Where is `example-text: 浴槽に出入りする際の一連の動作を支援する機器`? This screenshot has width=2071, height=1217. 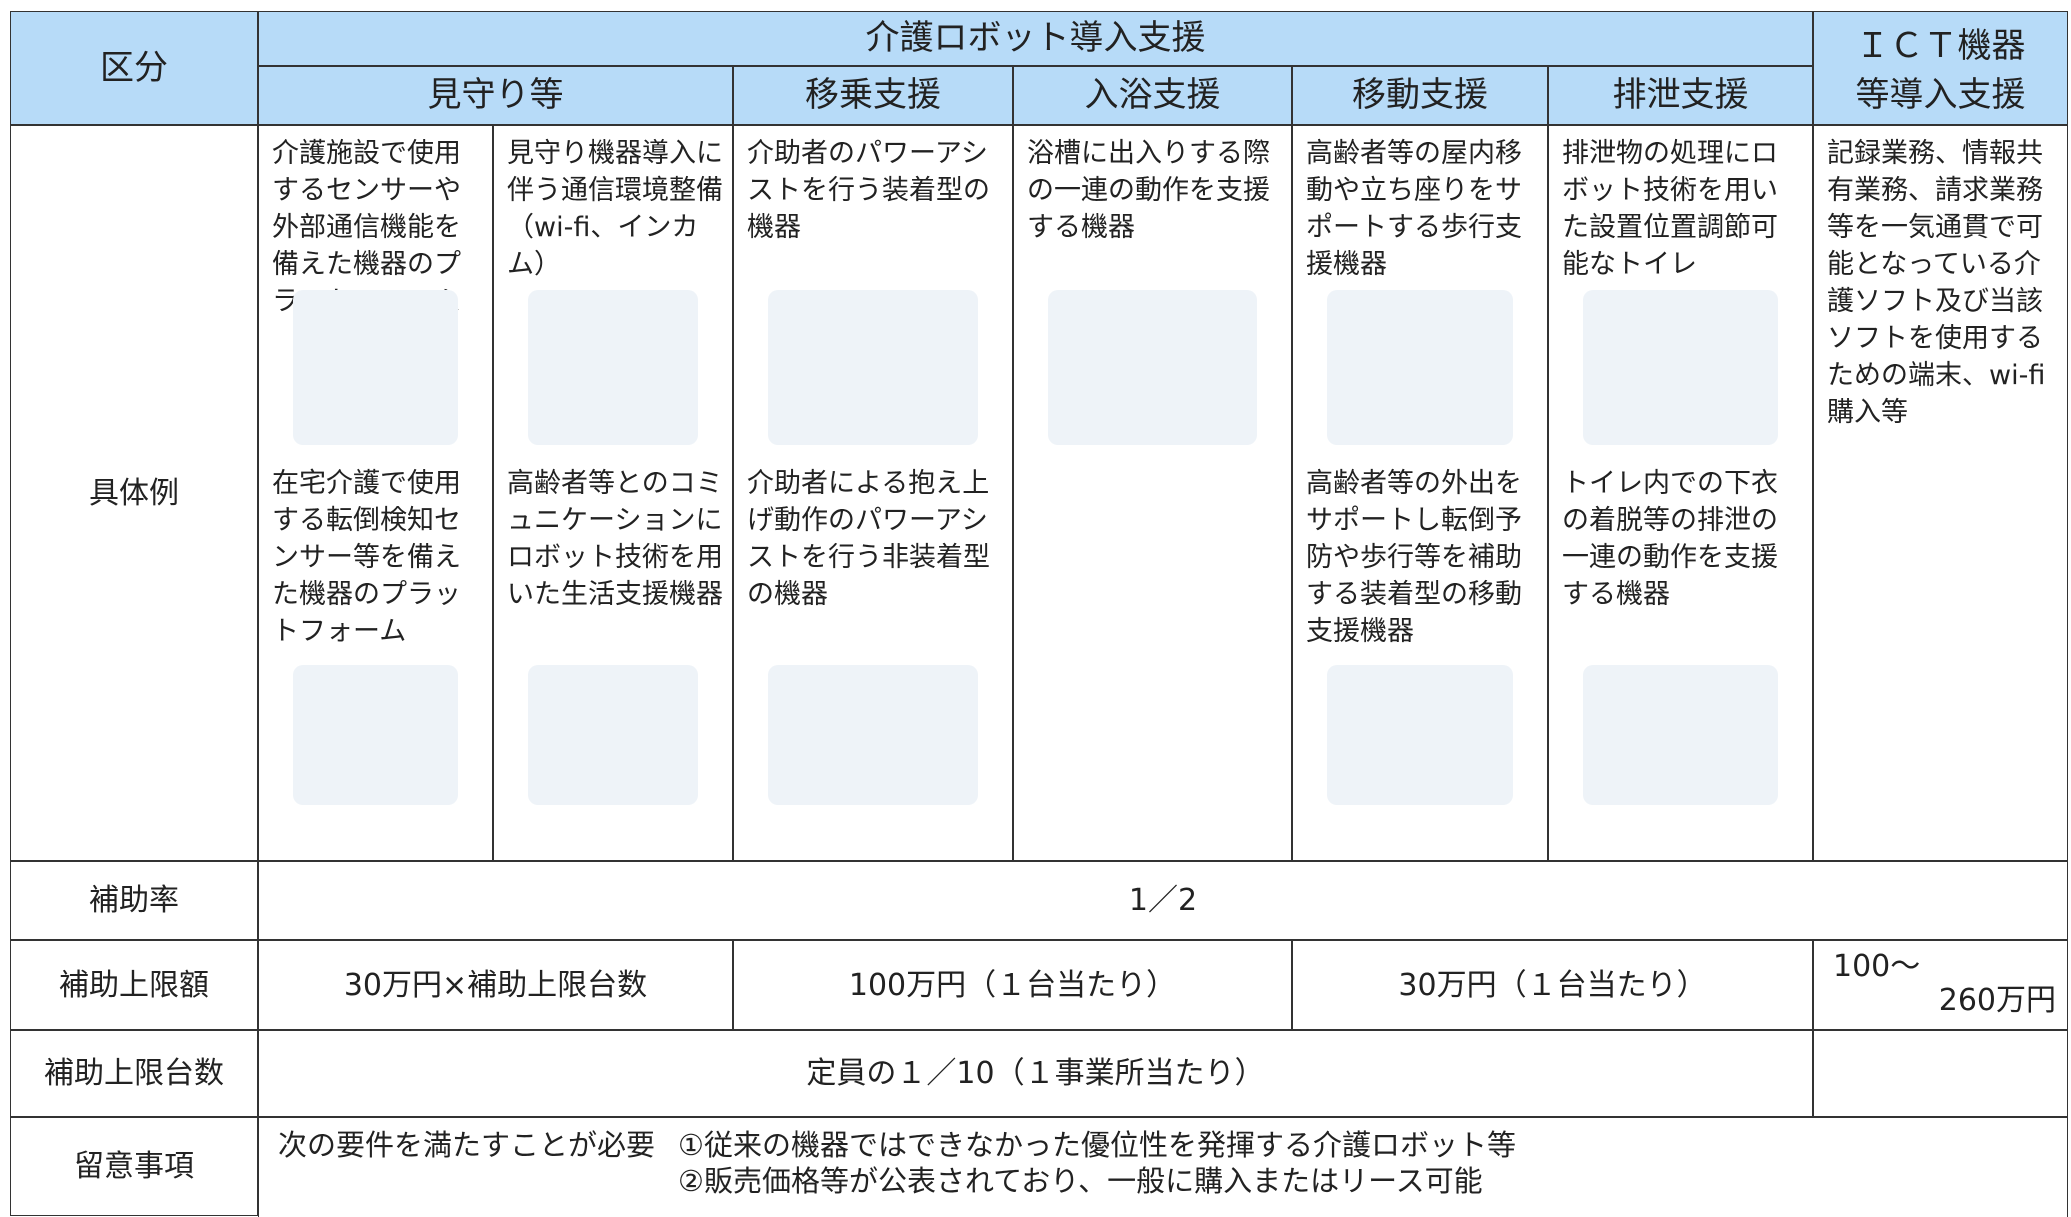 example-text: 浴槽に出入りする際の一連の動作を支援する機器 is located at coordinates (1148, 190).